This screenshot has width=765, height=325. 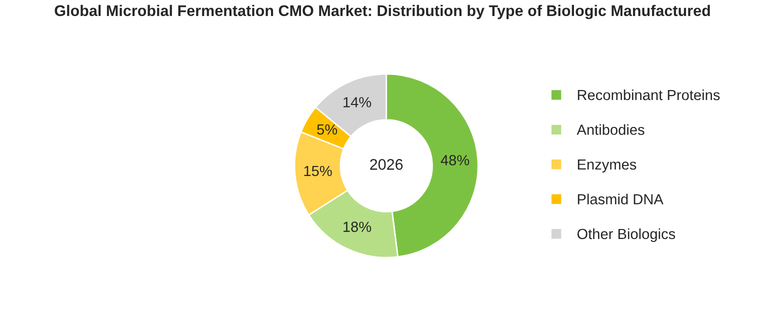 What do you see at coordinates (626, 235) in the screenshot?
I see `legend-label: Other Biologics` at bounding box center [626, 235].